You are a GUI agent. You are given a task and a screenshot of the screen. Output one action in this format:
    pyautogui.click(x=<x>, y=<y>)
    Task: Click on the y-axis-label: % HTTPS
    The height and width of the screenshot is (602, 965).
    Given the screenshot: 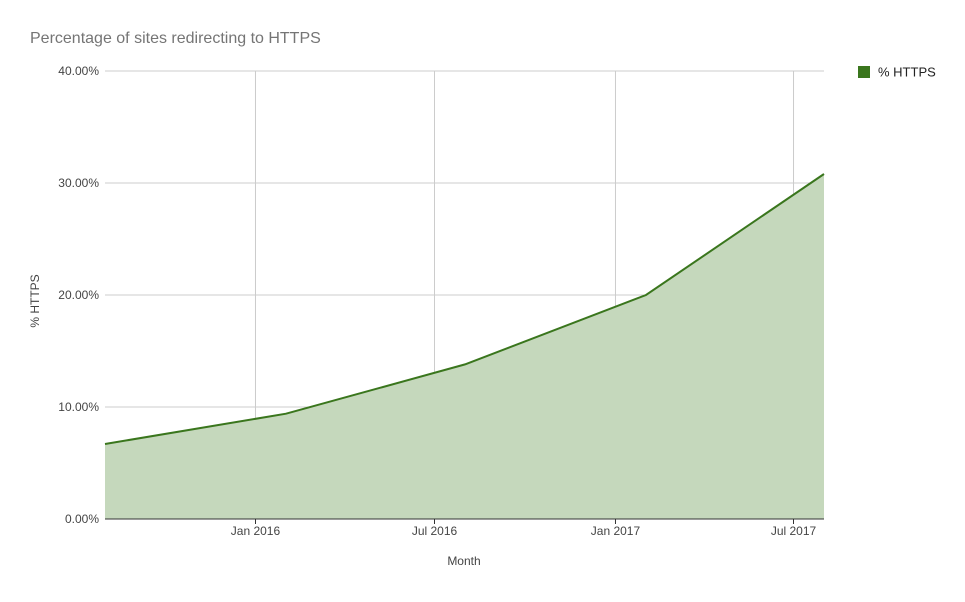 What is the action you would take?
    pyautogui.click(x=35, y=300)
    